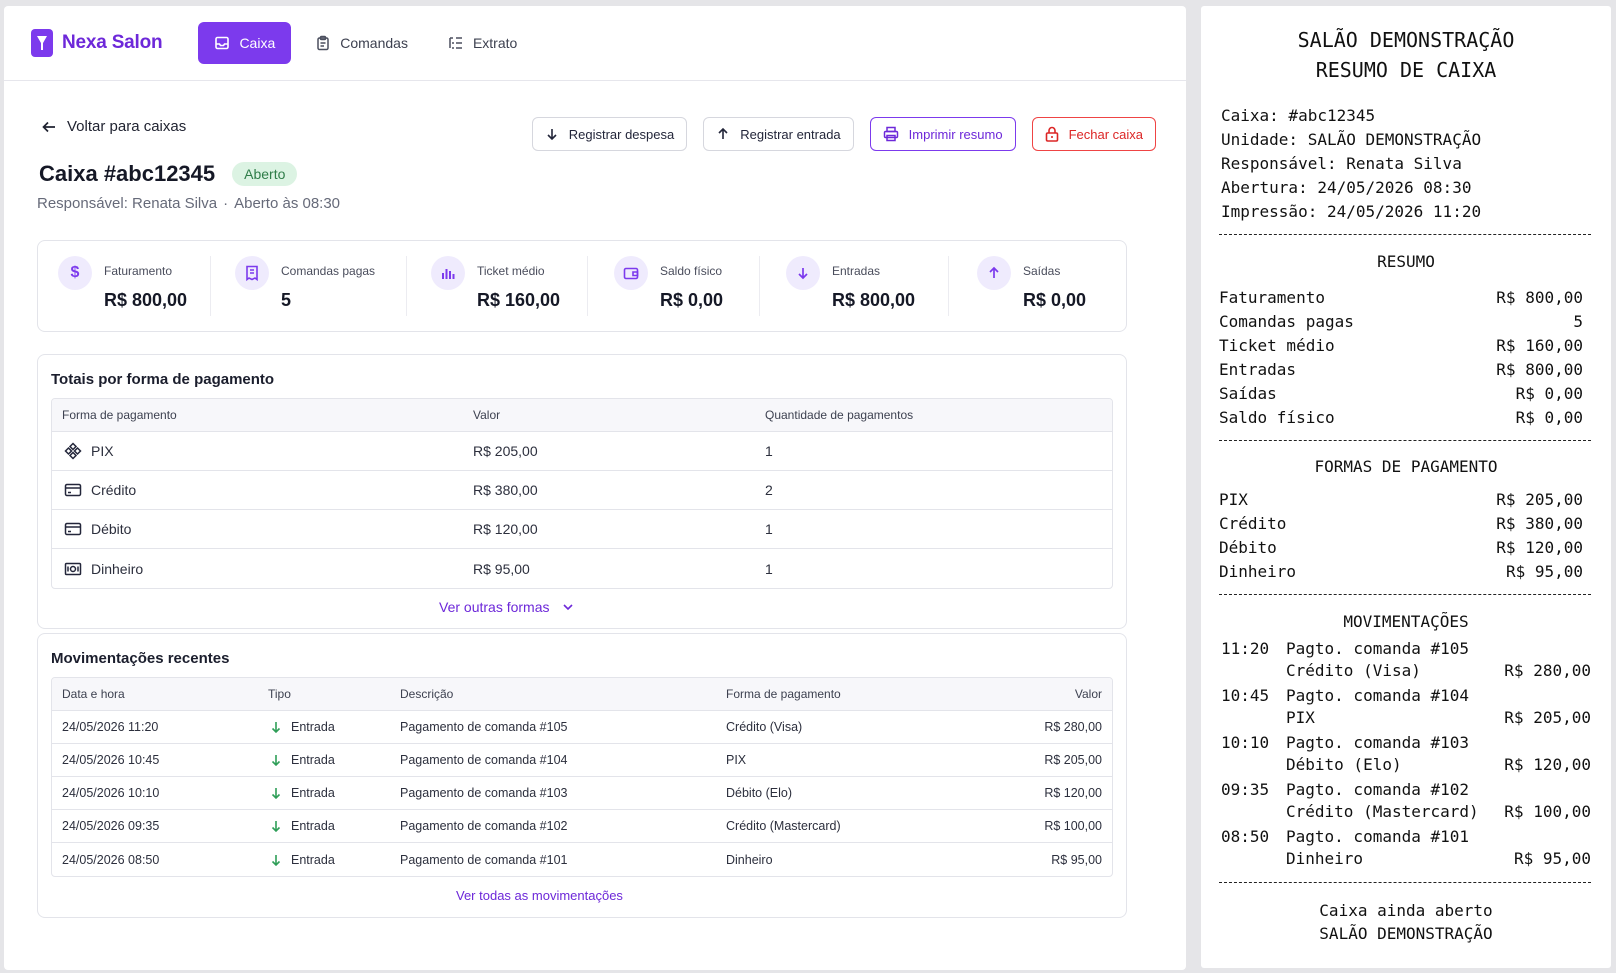  Describe the element at coordinates (1300, 717) in the screenshot. I see `row-label: PIX` at that location.